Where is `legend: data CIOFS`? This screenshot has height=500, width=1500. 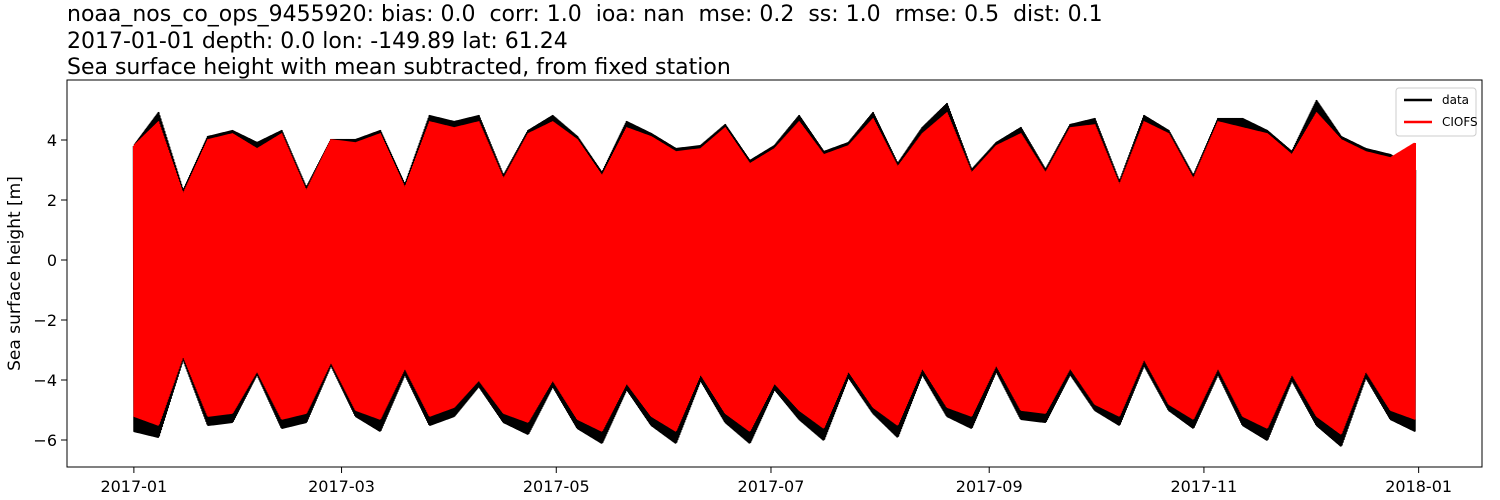
legend: data CIOFS is located at coordinates (1436, 112).